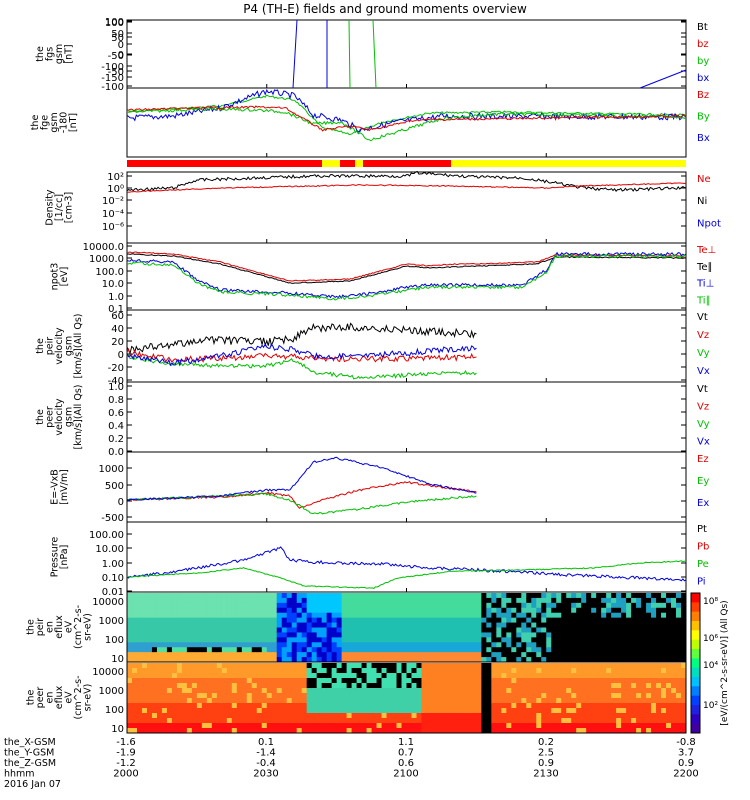  What do you see at coordinates (406, 742) in the screenshot?
I see `xaxis-value-x: 1.1` at bounding box center [406, 742].